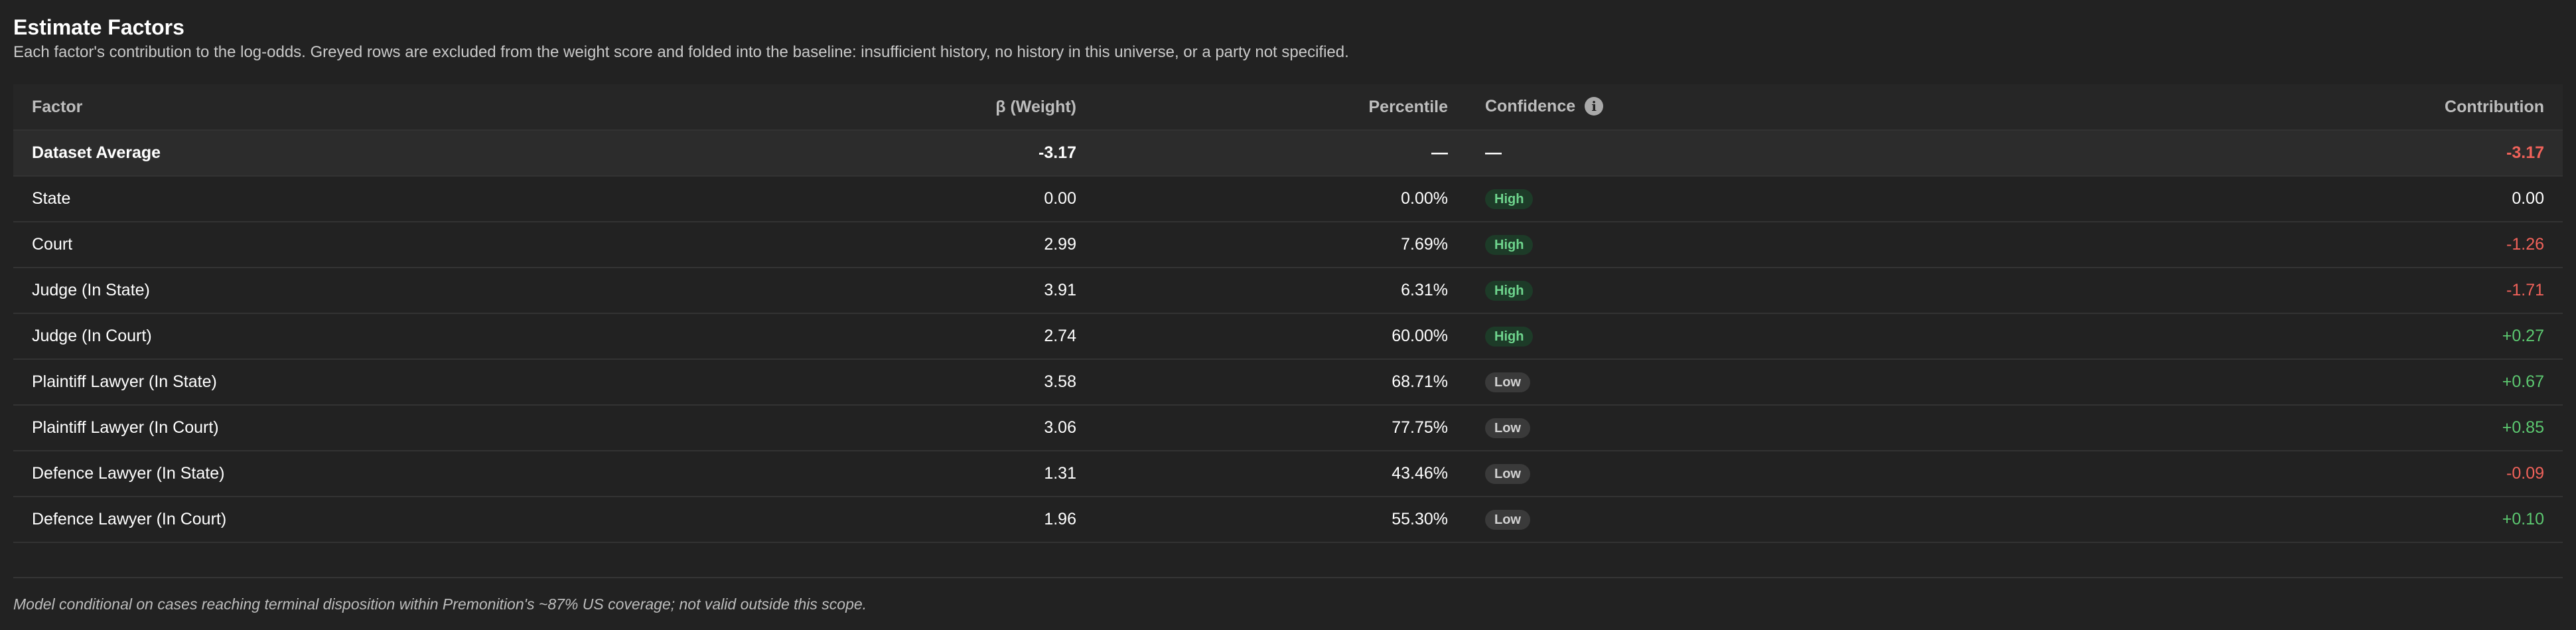 The image size is (2576, 630). I want to click on contribution-cell: +0.67, so click(2459, 382).